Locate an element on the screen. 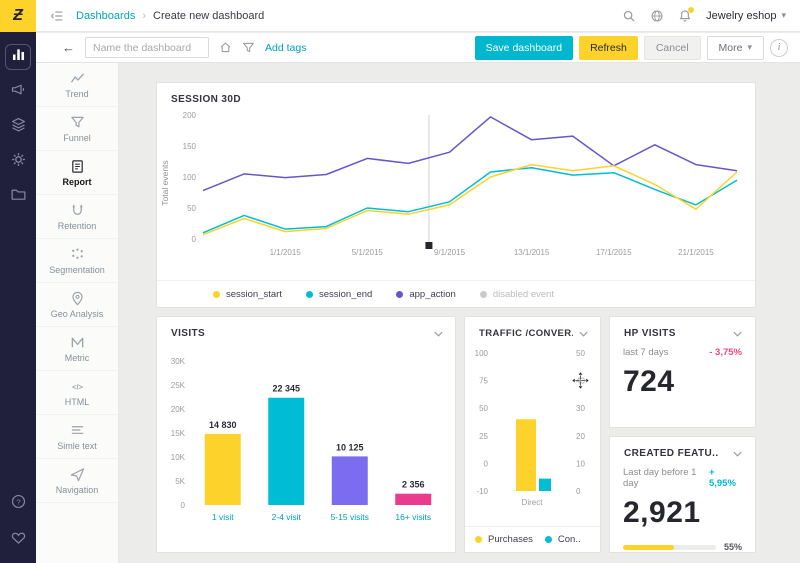 Image resolution: width=800 pixels, height=563 pixels. logo-glyph: Ƶ is located at coordinates (18, 15).